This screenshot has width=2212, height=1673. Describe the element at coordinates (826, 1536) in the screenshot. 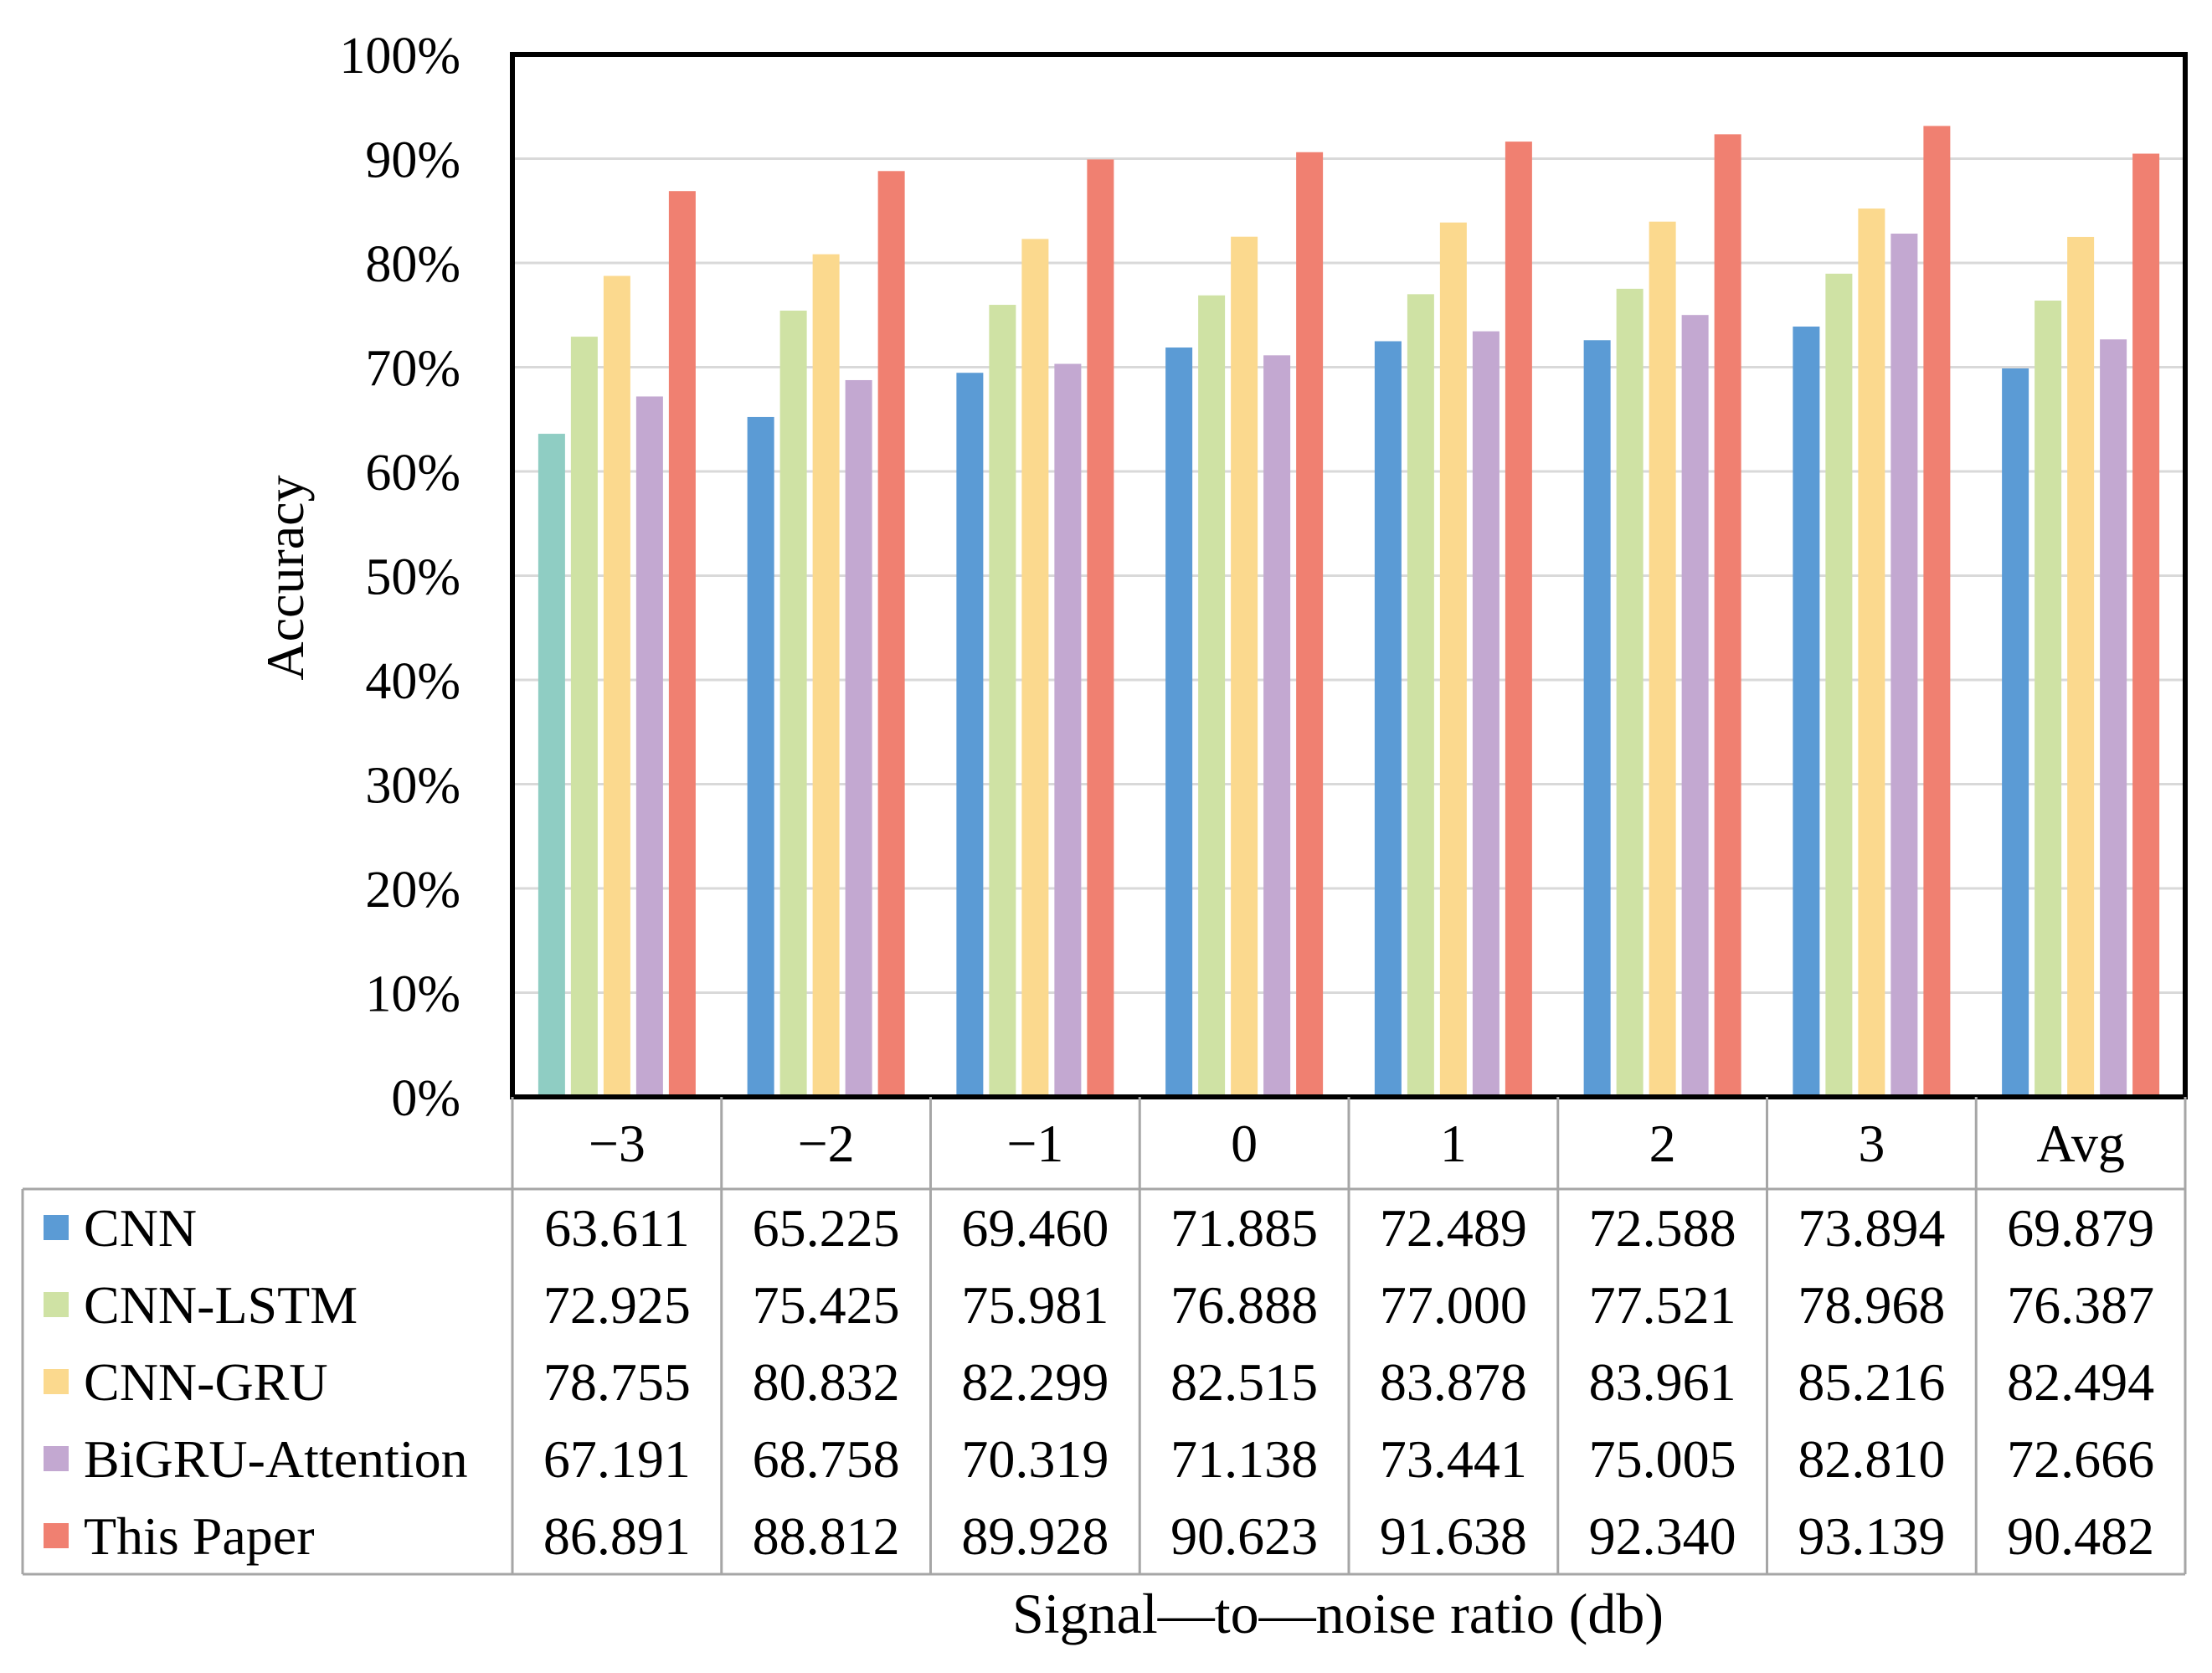

I see `data-label: 88.812` at that location.